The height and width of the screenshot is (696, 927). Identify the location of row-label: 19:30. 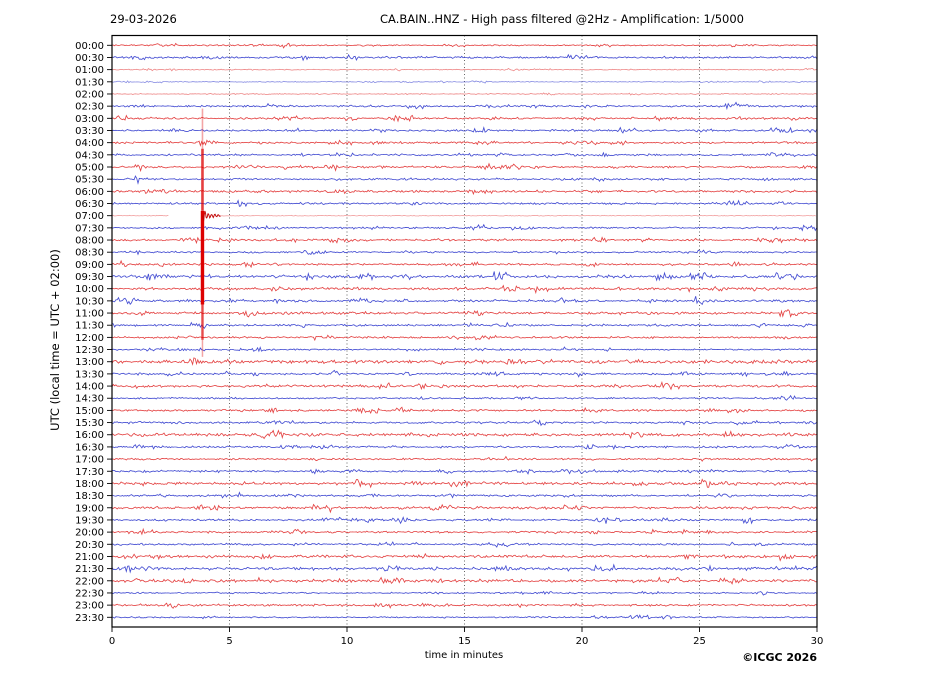
(89, 520).